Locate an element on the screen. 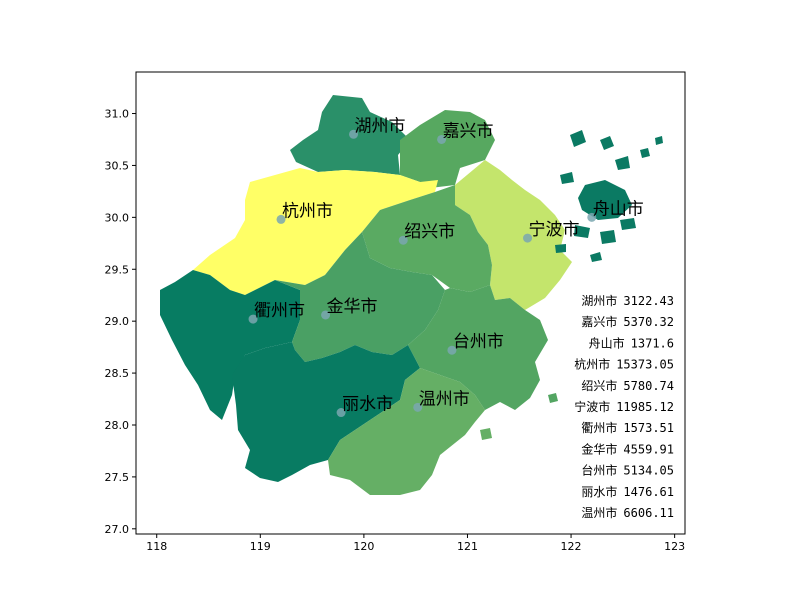 The height and width of the screenshot is (600, 800). y-tick-label: 27.0 is located at coordinates (117, 529).